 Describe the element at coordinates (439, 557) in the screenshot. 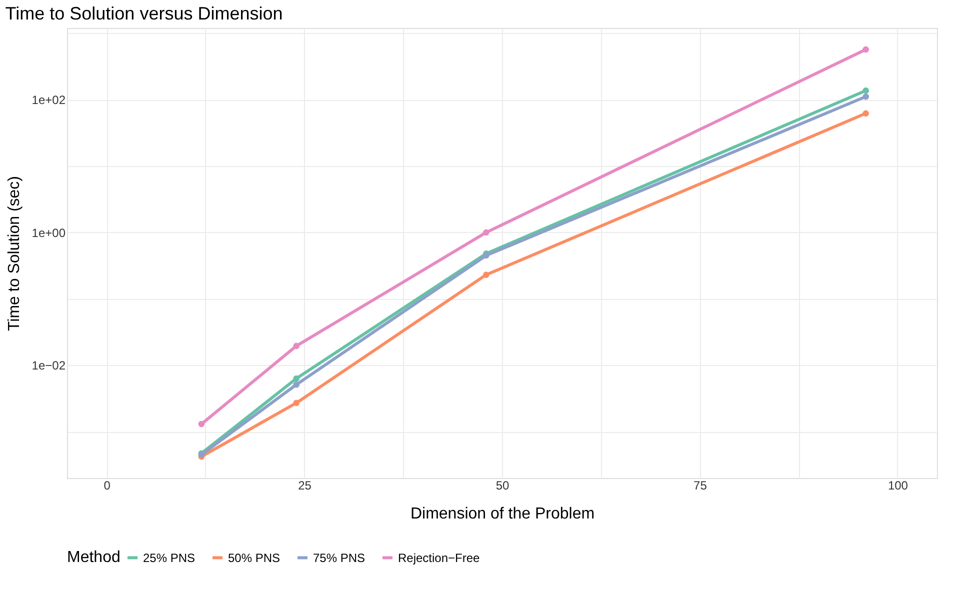

I see `legend-label: Rejection−Free` at that location.